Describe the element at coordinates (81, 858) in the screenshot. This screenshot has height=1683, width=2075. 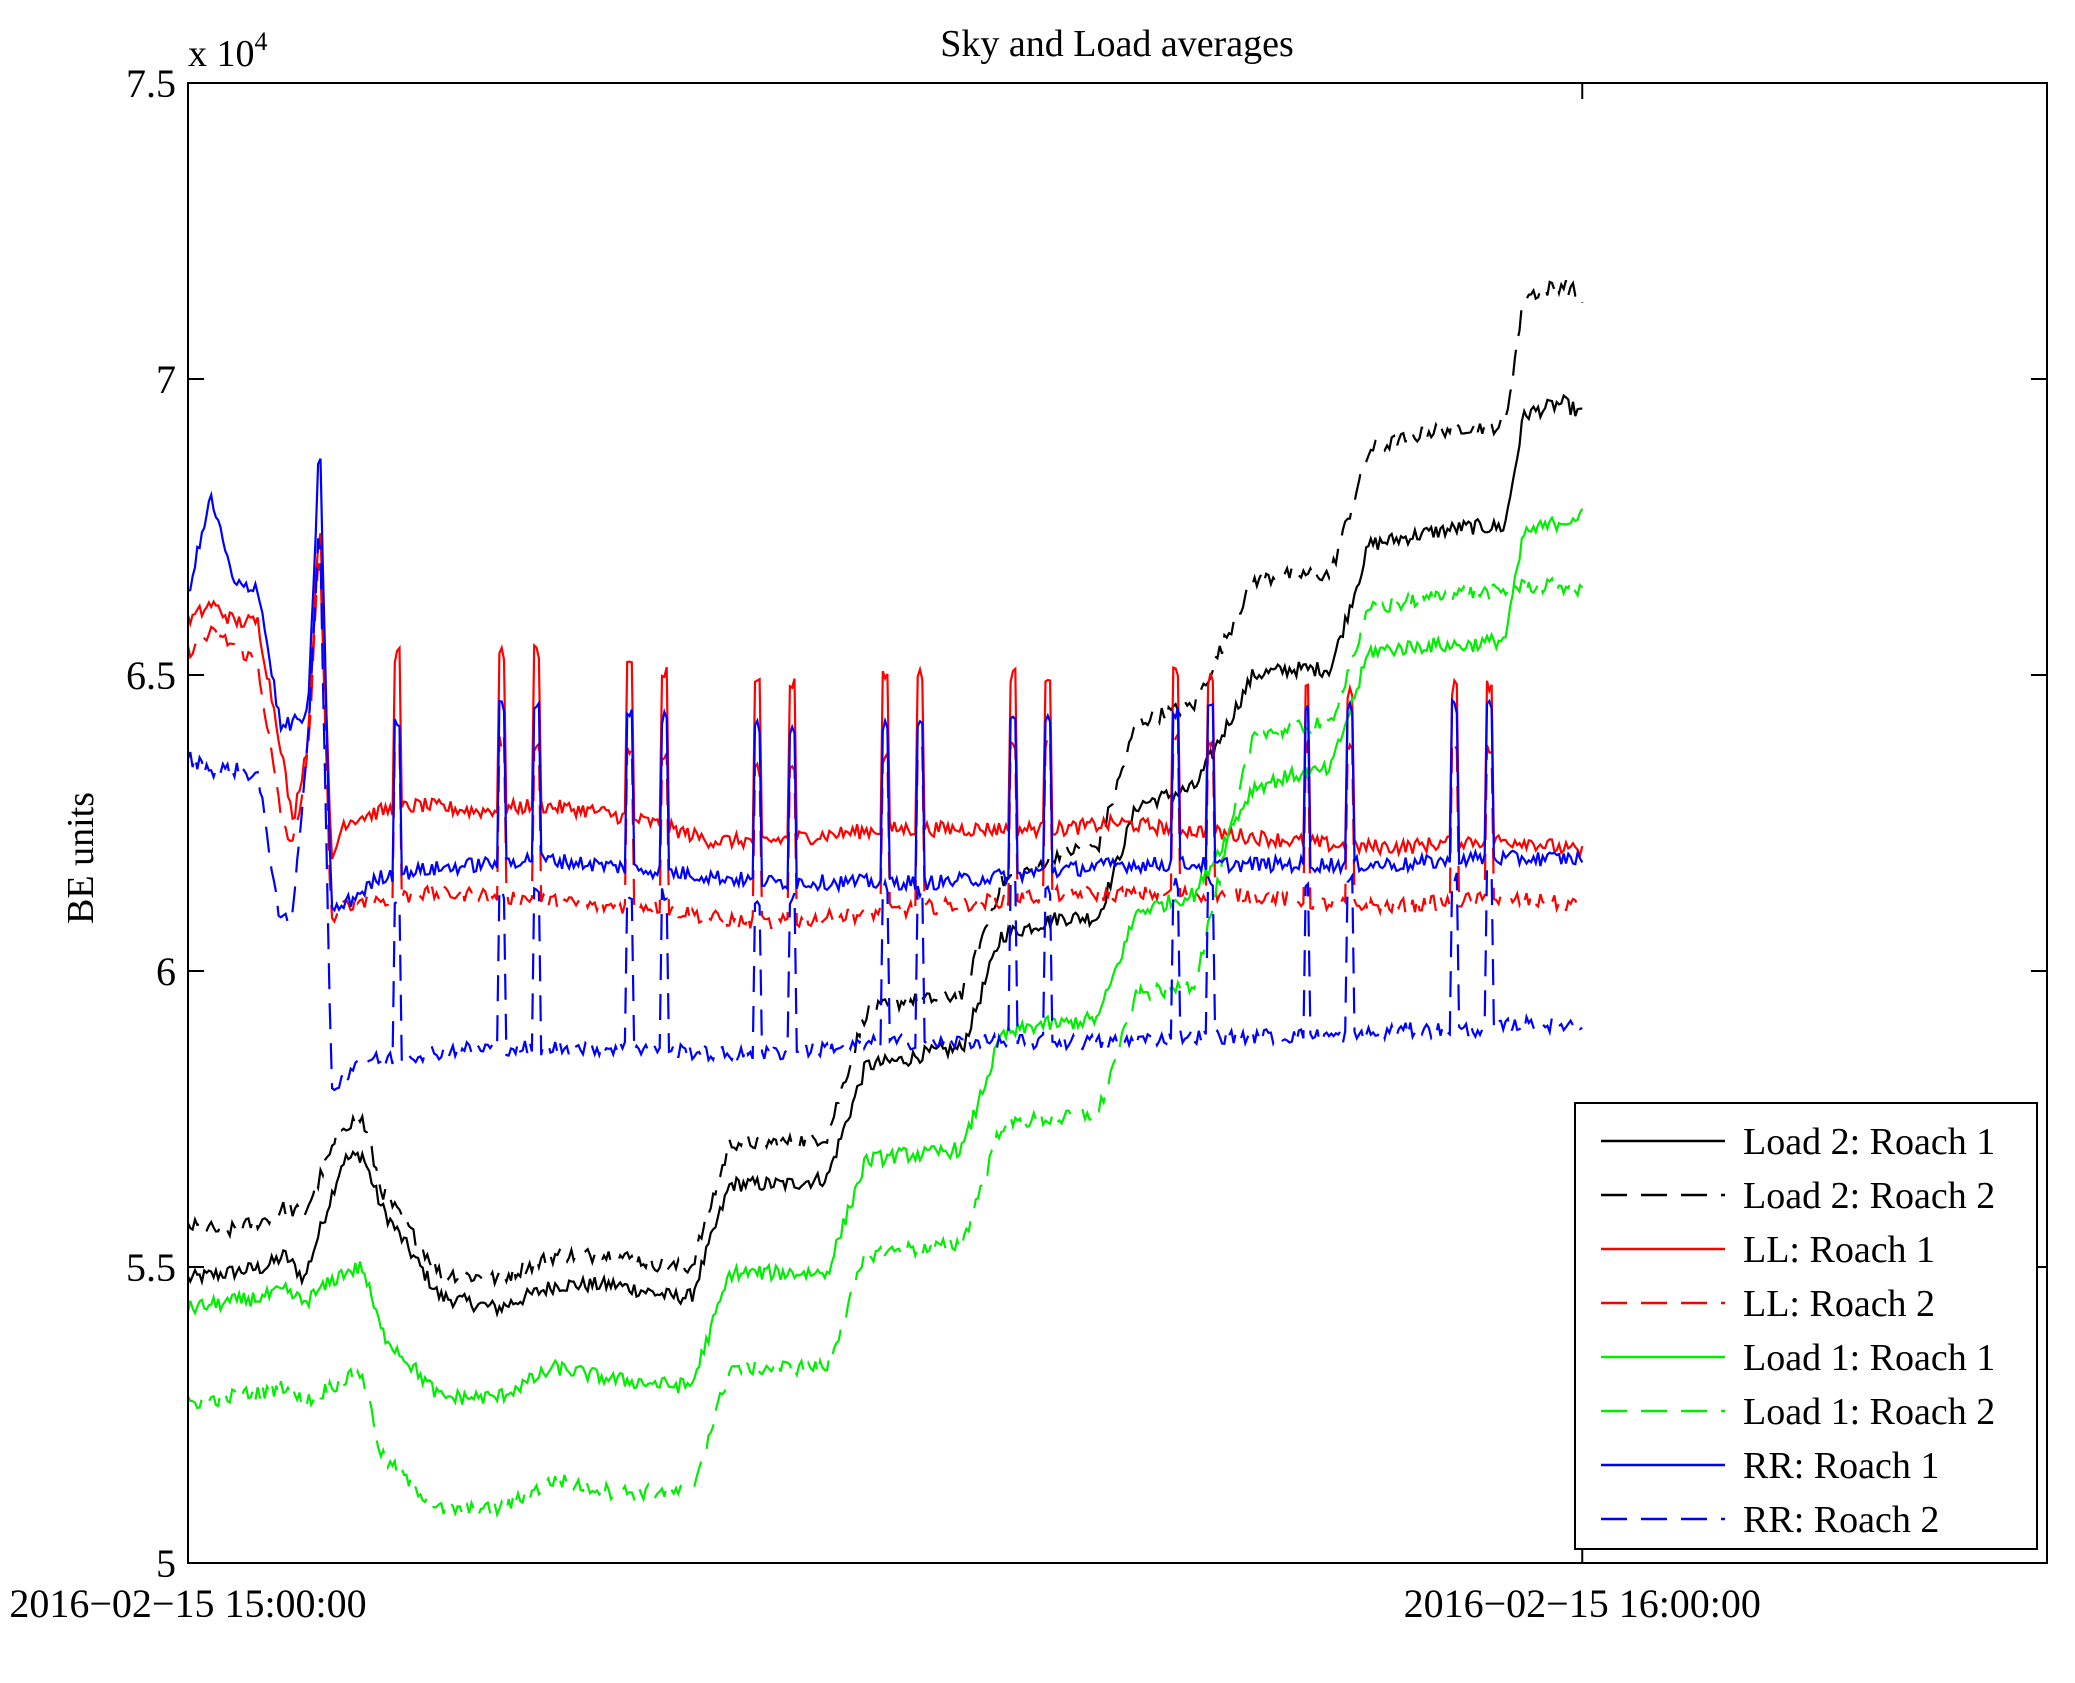
I see `y-axis-label: BE units` at that location.